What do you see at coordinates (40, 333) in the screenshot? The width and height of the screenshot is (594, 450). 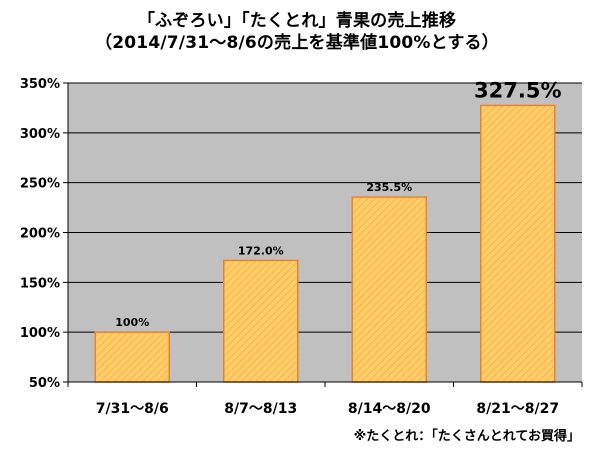 I see `y-tick-label: 100%` at bounding box center [40, 333].